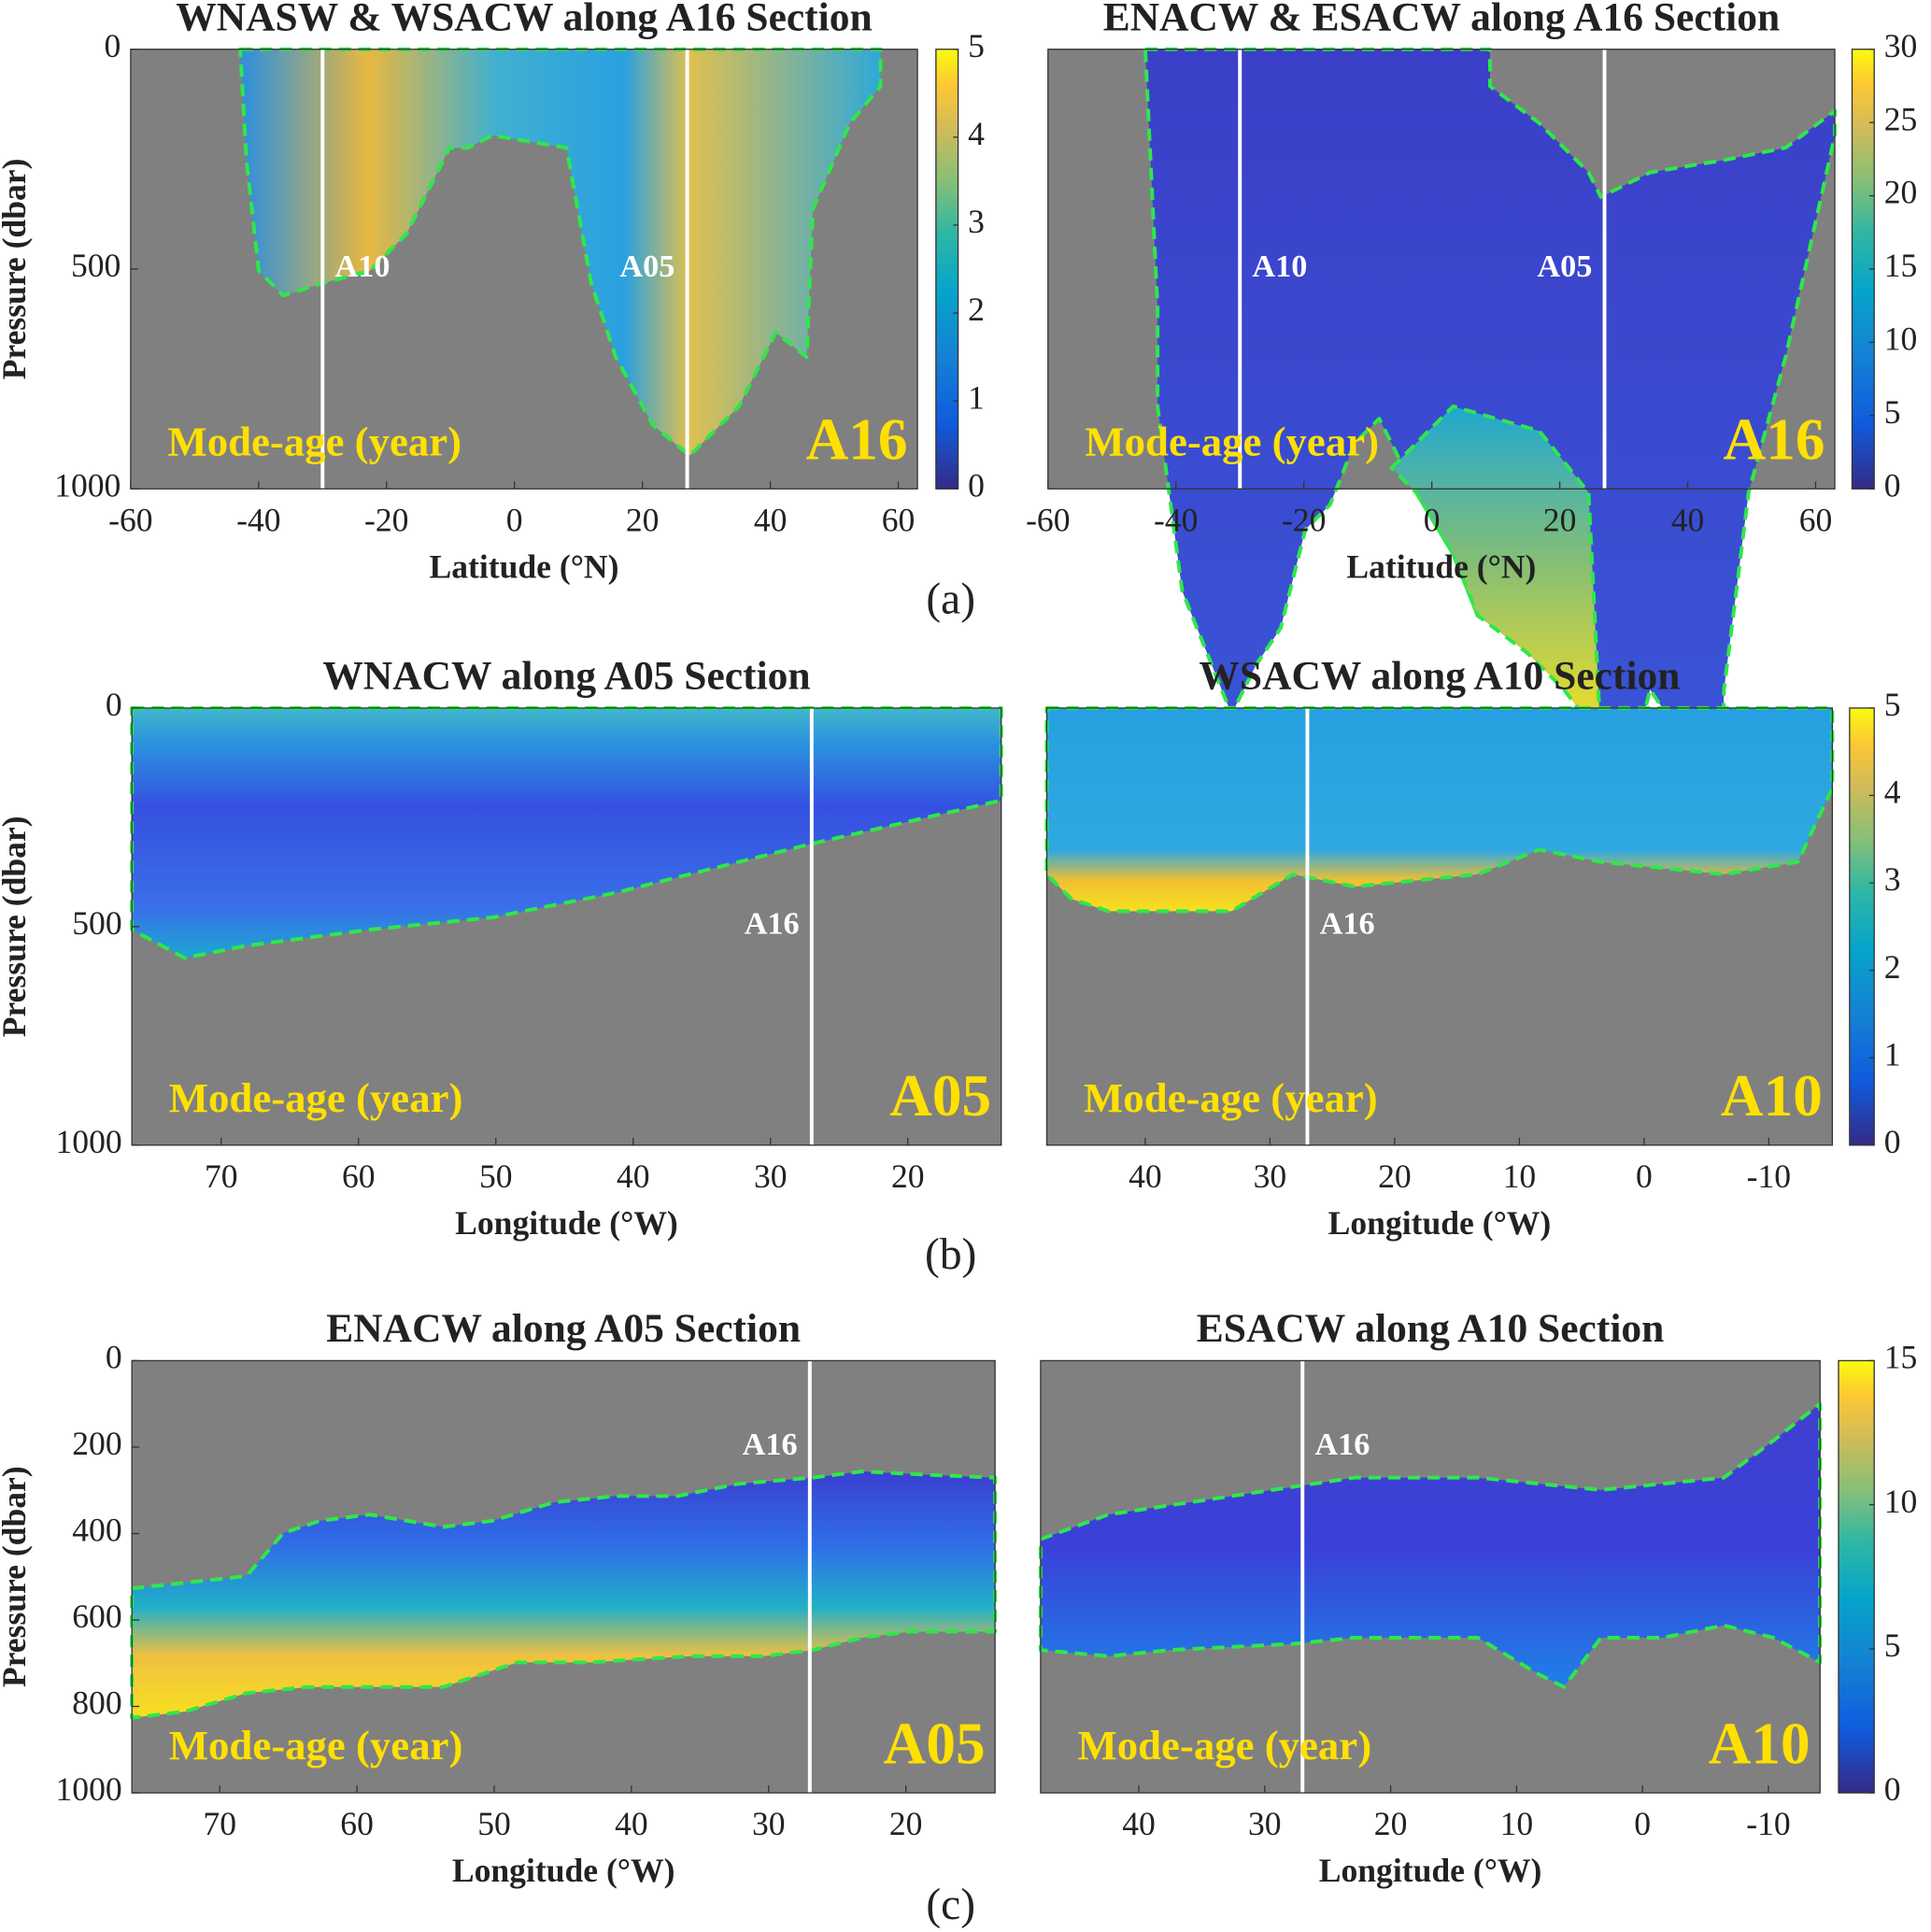  What do you see at coordinates (566, 676) in the screenshot?
I see `chart-title: WNACW along A05 Section` at bounding box center [566, 676].